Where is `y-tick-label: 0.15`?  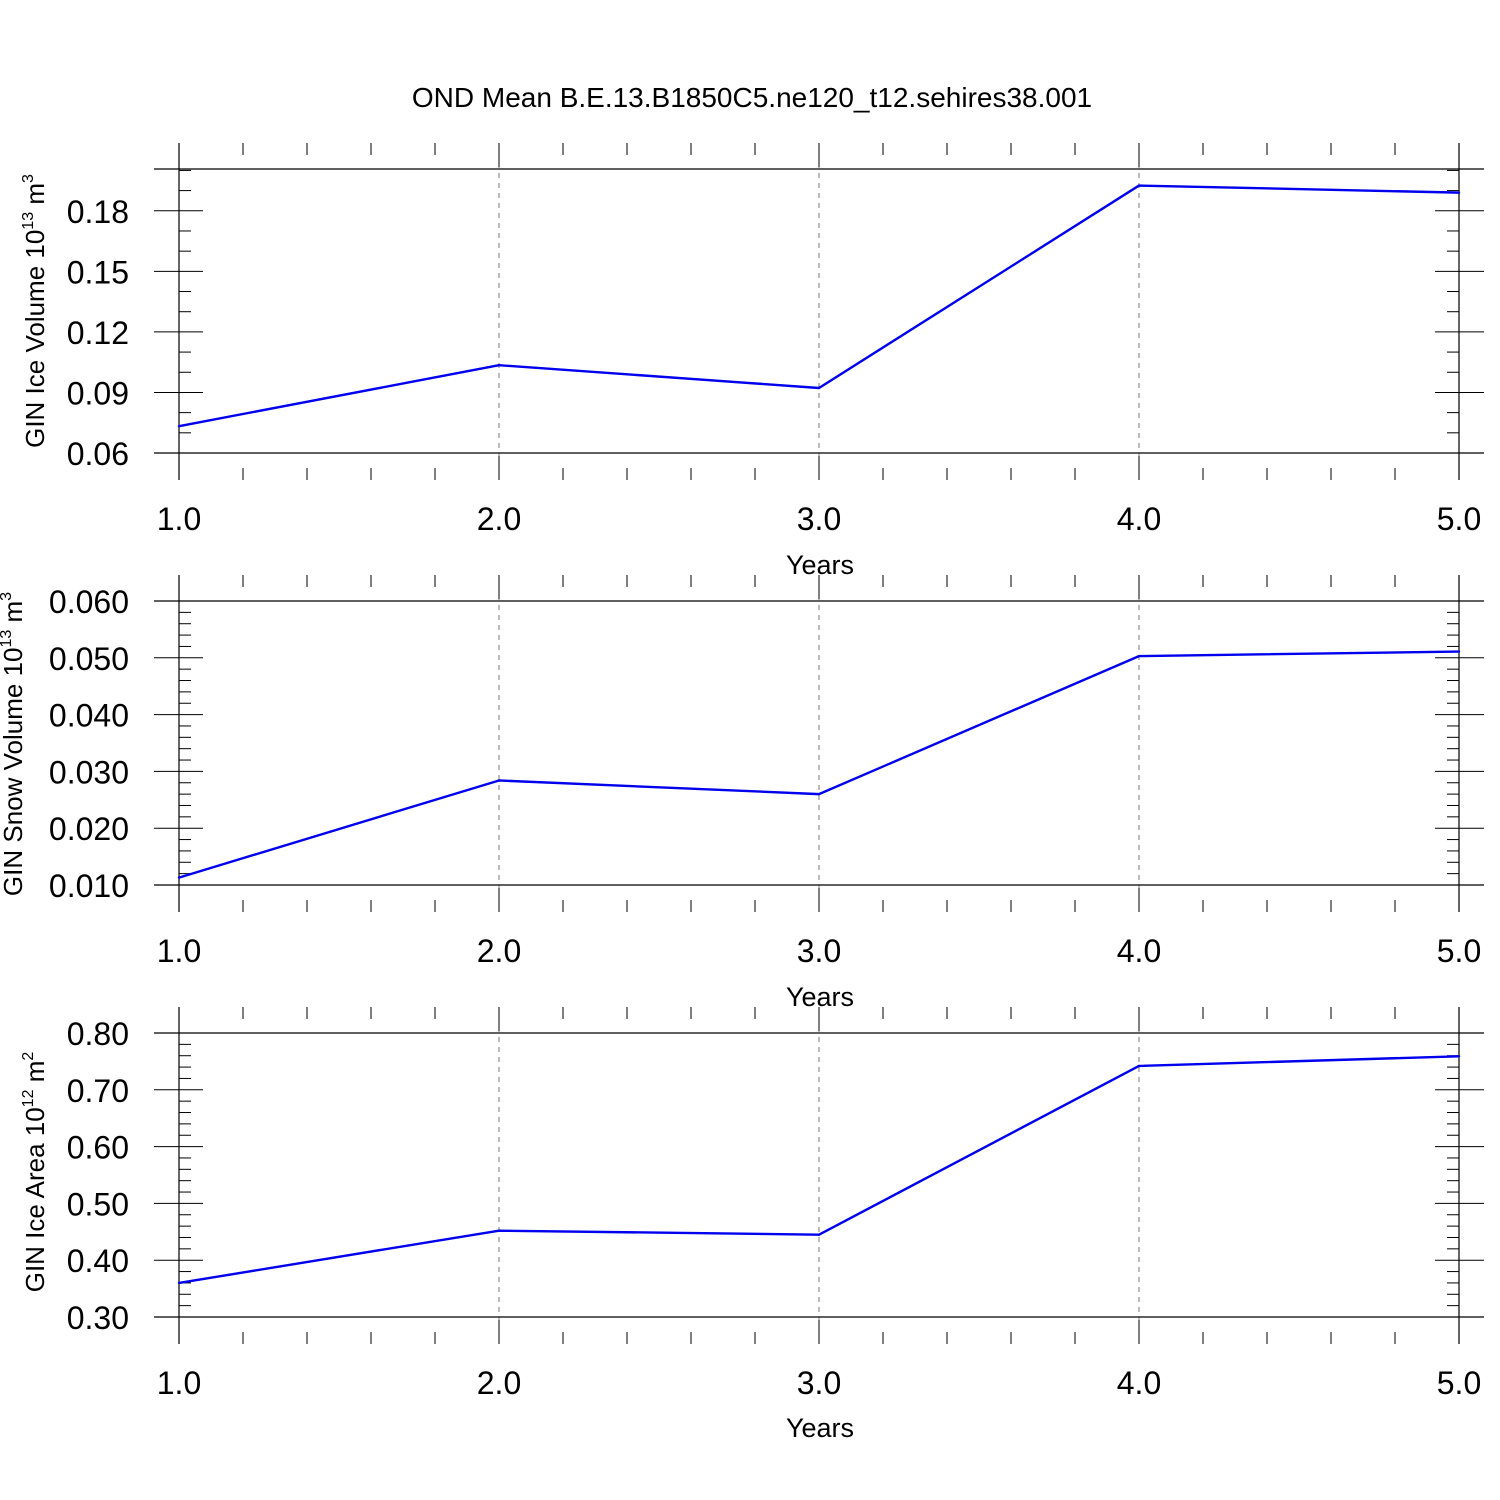 y-tick-label: 0.15 is located at coordinates (98, 272).